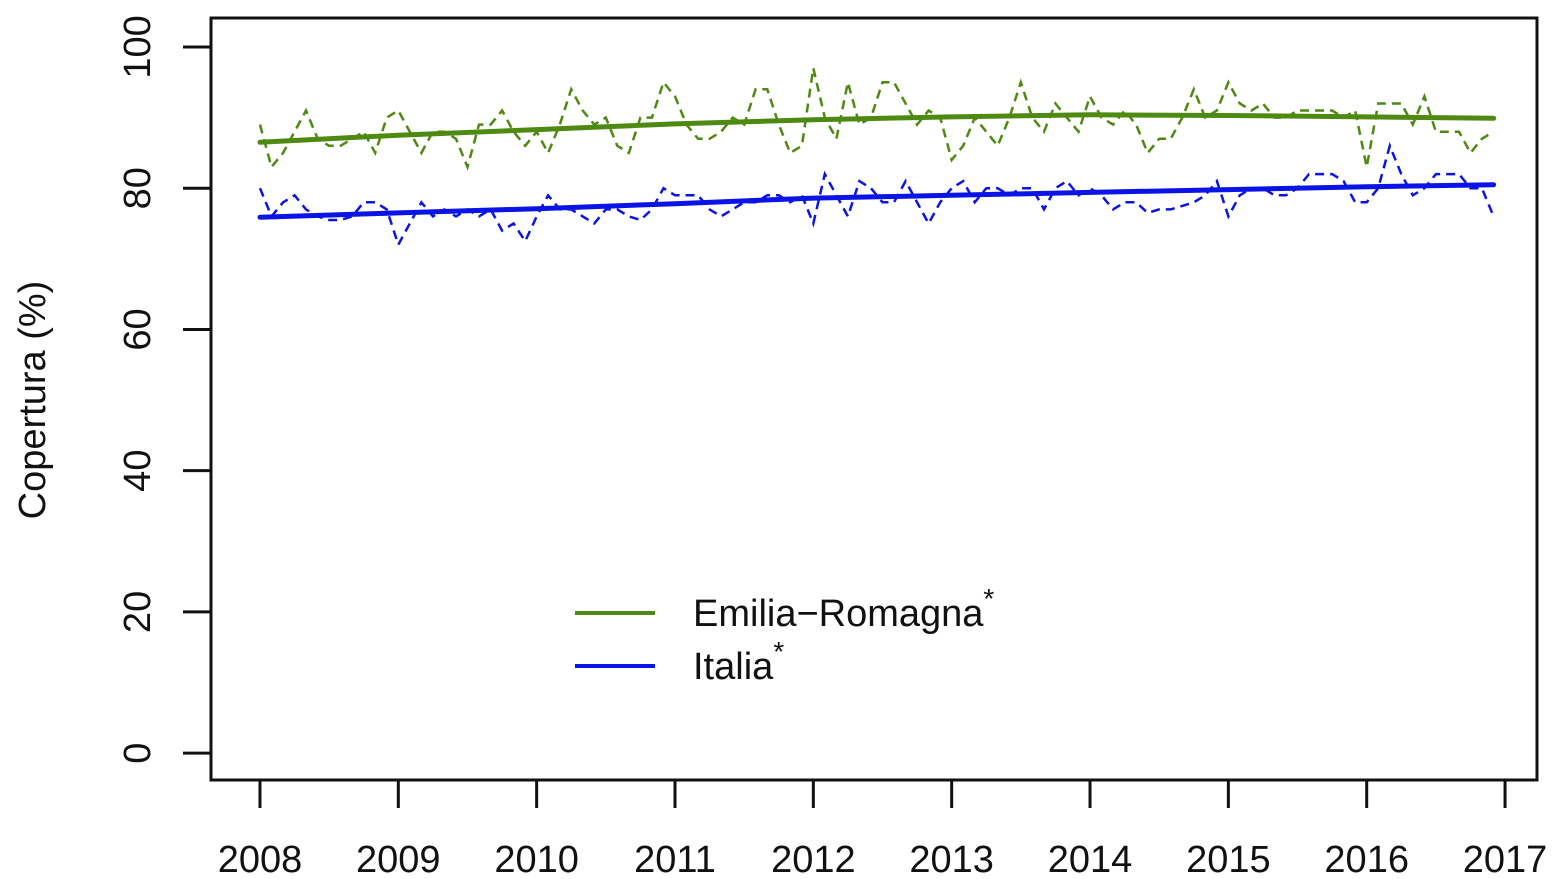  I want to click on x-tick-label: 2017, so click(1505, 859).